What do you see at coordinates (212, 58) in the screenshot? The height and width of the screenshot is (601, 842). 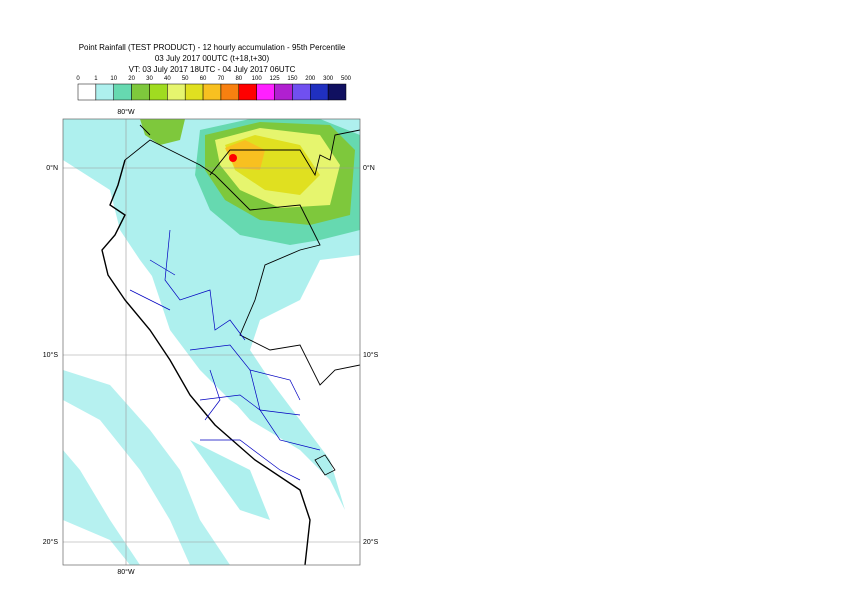 I see `base-time: 03 July 2017 00UTC (t+18,t+30)` at bounding box center [212, 58].